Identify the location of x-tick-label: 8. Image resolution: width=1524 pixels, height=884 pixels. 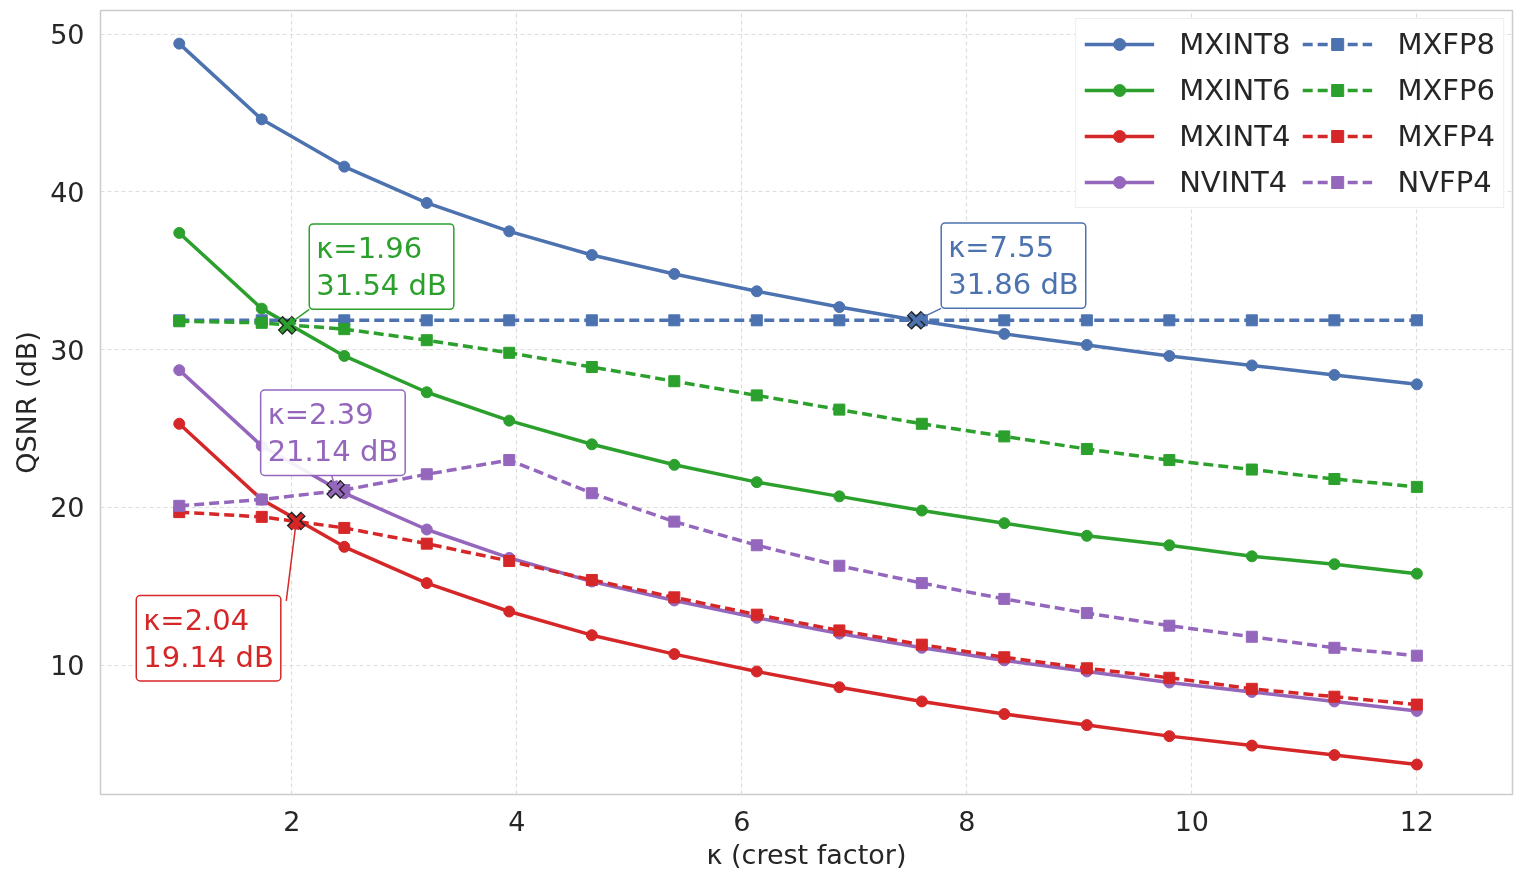
(967, 821).